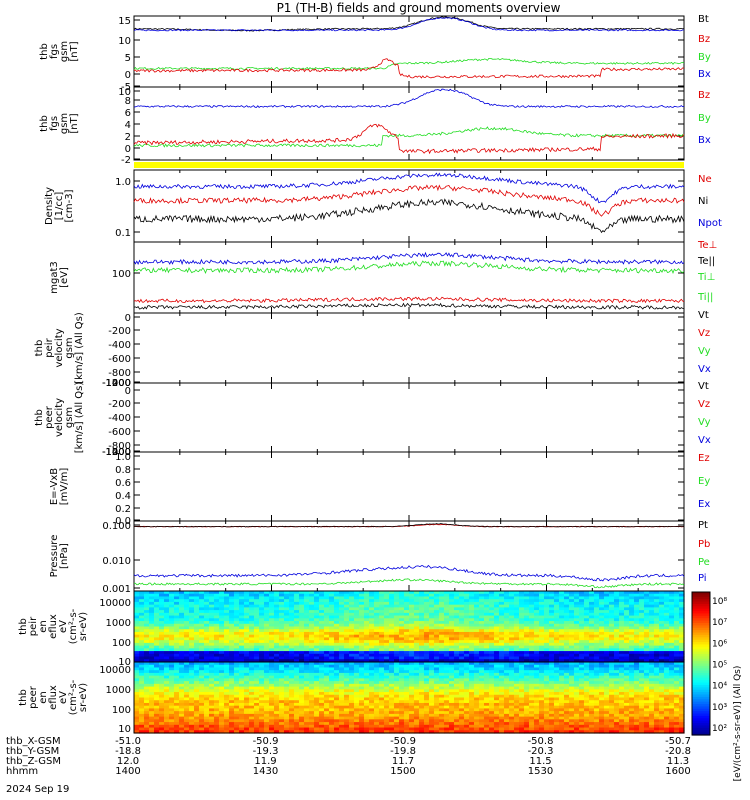 The image size is (750, 800). I want to click on ytick-label: 0.1, so click(123, 233).